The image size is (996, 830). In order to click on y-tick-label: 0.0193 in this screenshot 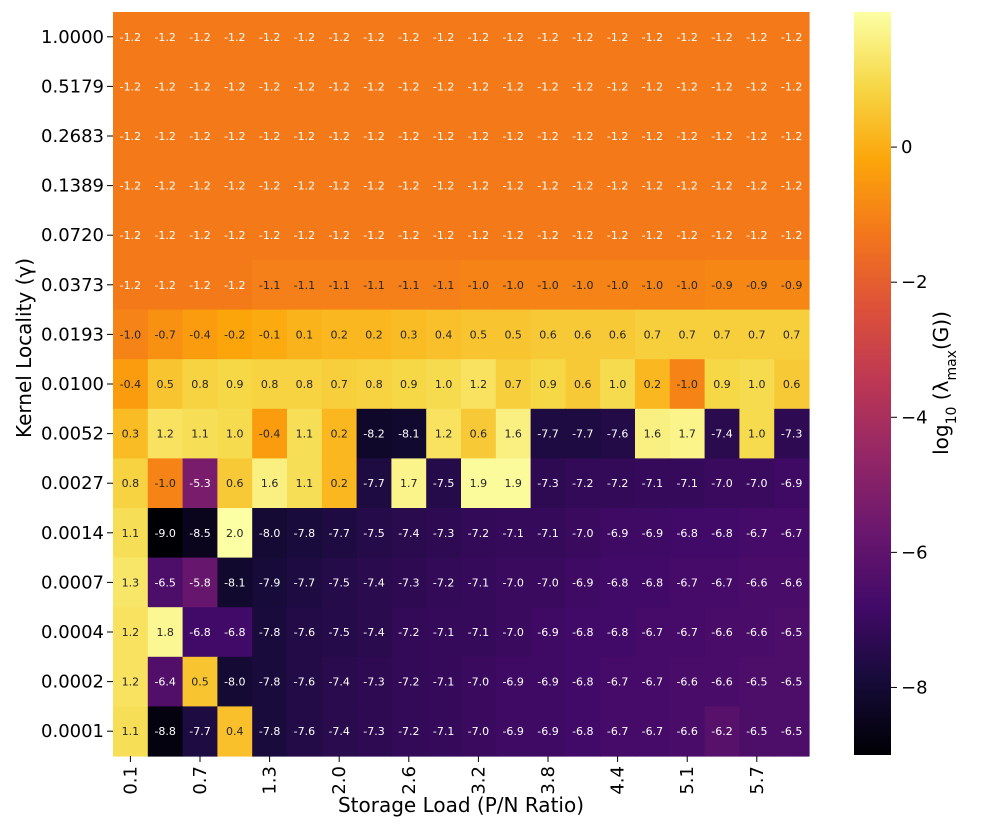, I will do `click(72, 334)`.